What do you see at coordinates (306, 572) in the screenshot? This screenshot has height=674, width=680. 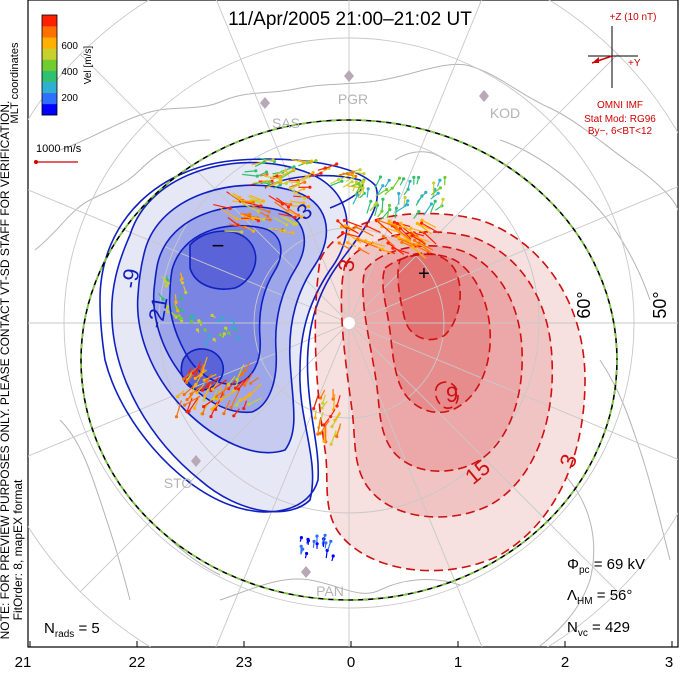 I see `radar-marker-pan` at bounding box center [306, 572].